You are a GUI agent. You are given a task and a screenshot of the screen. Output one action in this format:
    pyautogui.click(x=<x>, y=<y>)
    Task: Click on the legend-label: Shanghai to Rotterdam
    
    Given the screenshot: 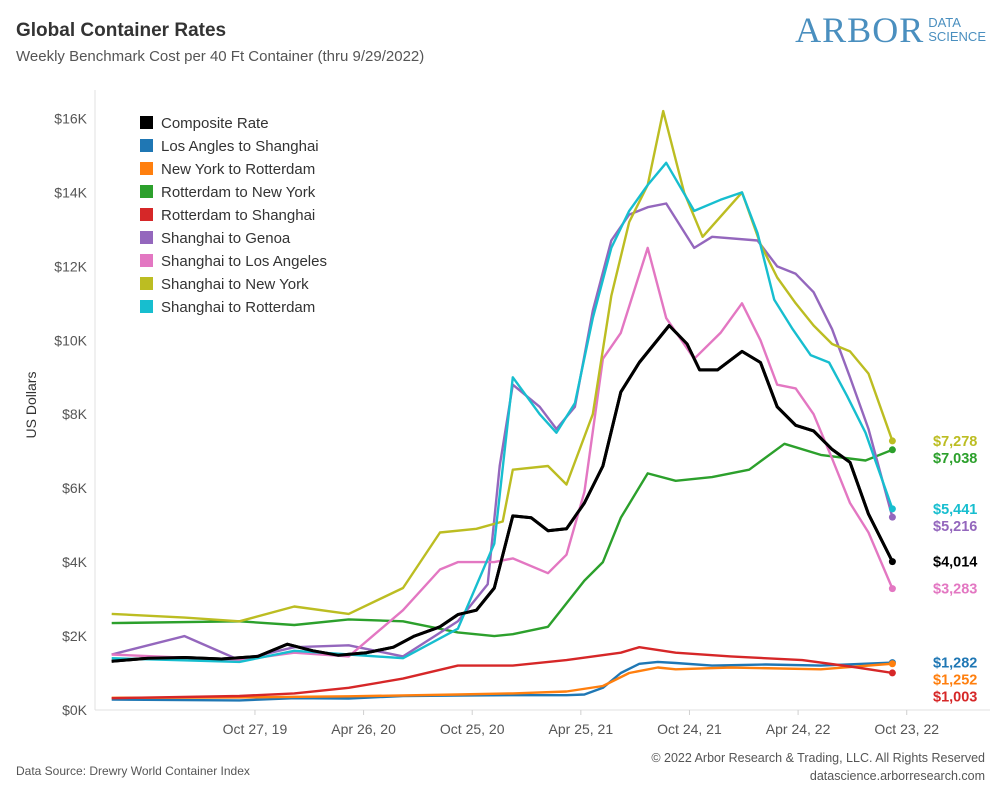 What is the action you would take?
    pyautogui.click(x=238, y=307)
    